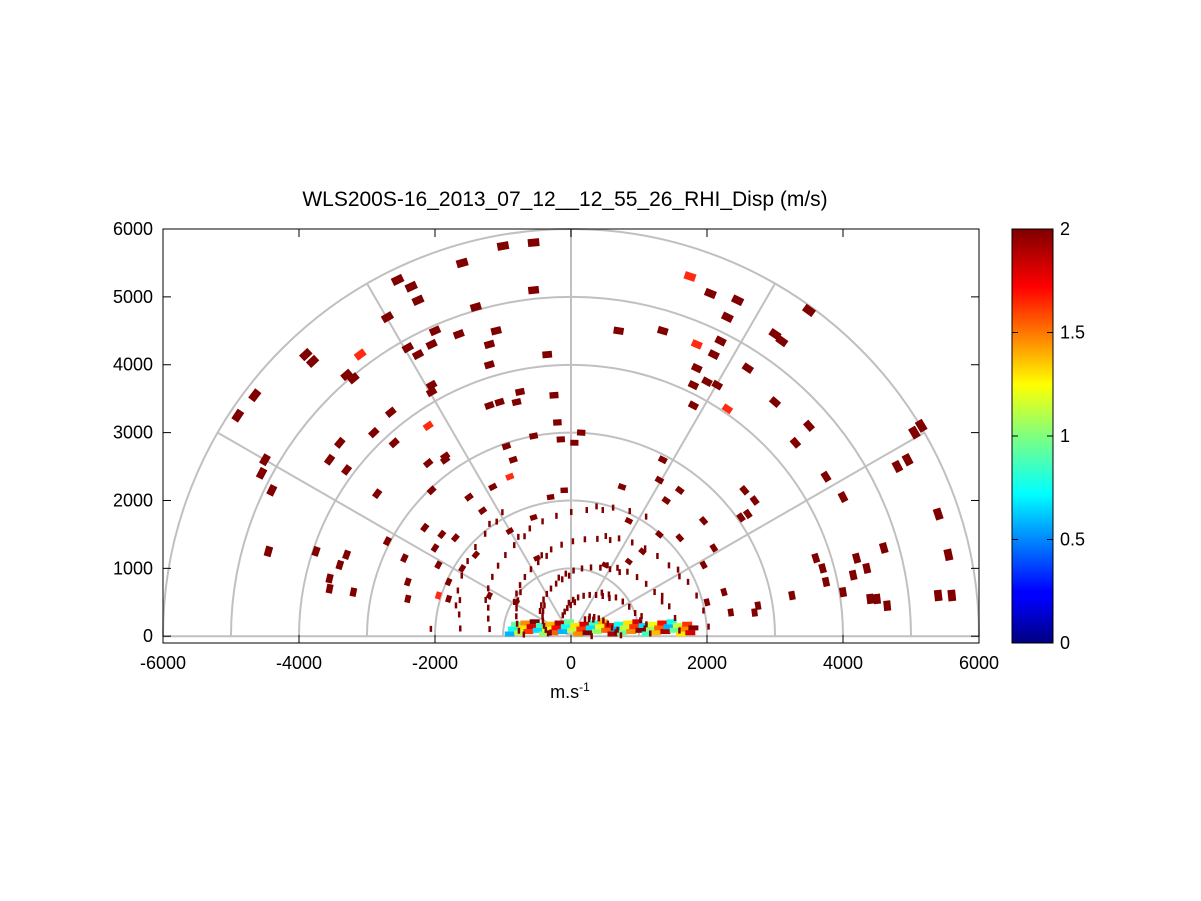 The height and width of the screenshot is (901, 1201). I want to click on colorbar-tick-label: 0.5, so click(1072, 540).